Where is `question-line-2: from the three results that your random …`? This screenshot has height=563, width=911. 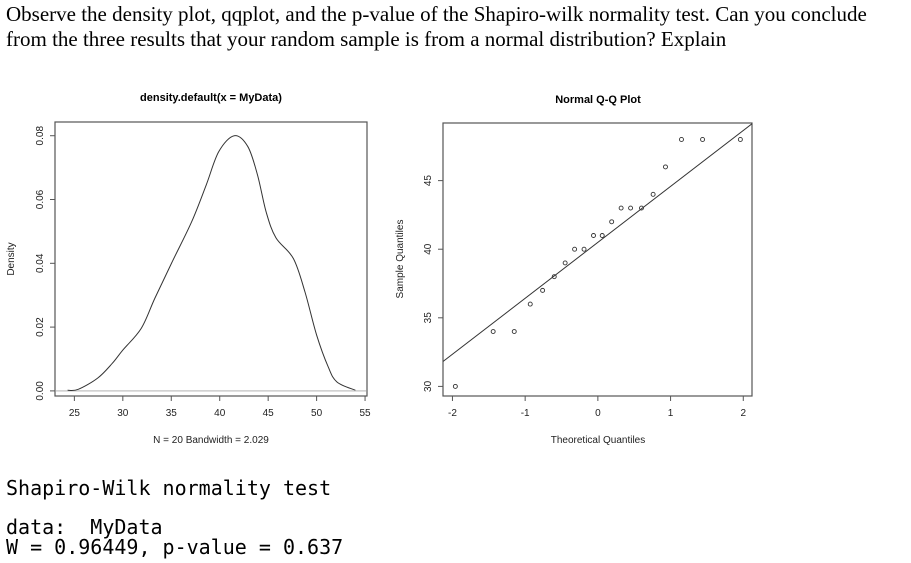
question-line-2: from the three results that your random … is located at coordinates (366, 39).